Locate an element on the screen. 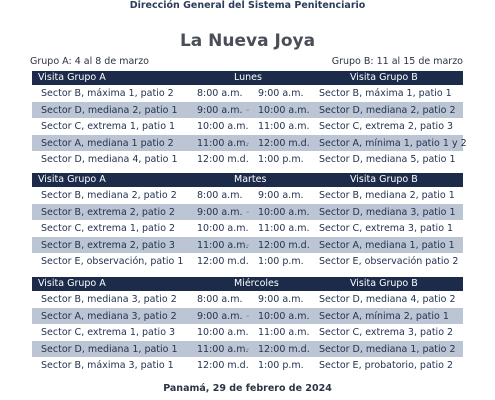 This screenshot has width=495, height=400. group-a-dates: Grupo A: 4 al 8 de marzo is located at coordinates (89, 61).